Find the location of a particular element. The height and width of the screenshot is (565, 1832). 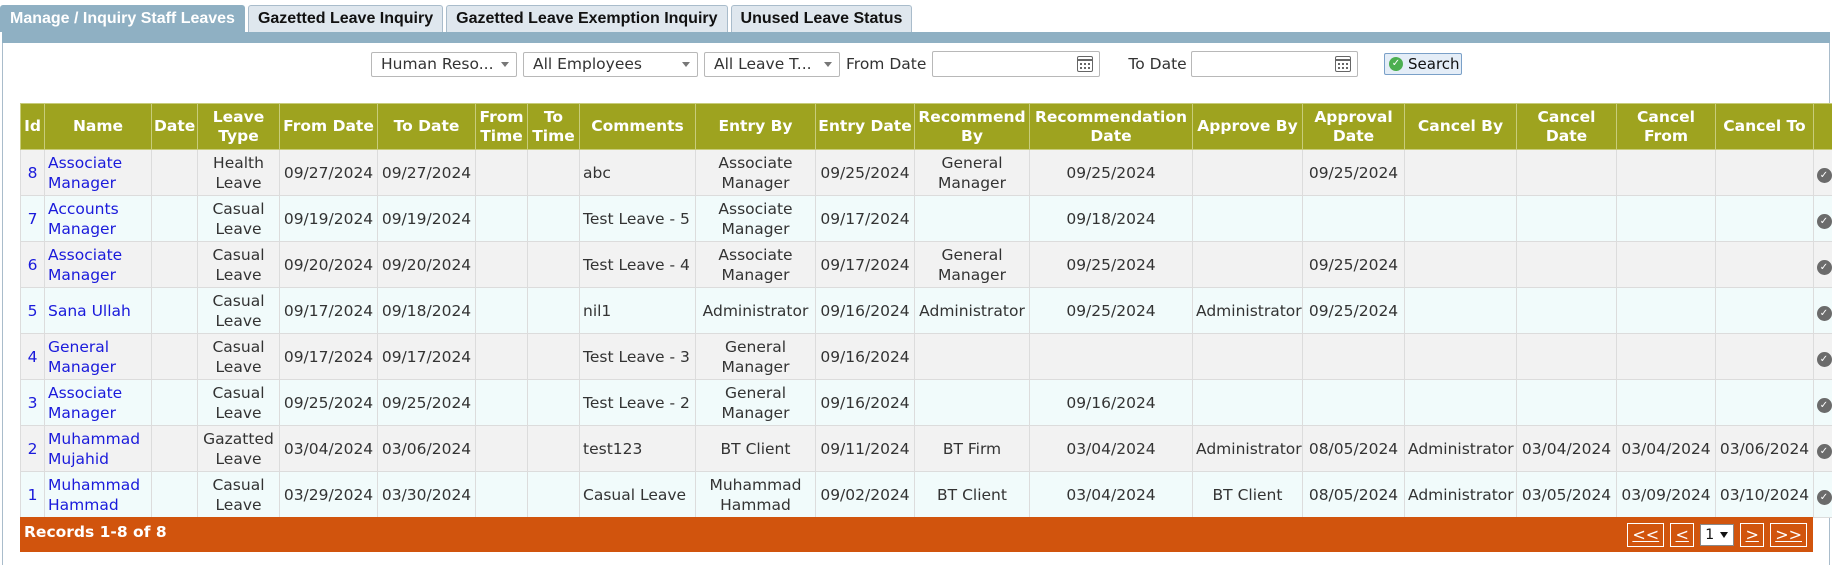

col-entry-date-header: Entry Date is located at coordinates (865, 126).